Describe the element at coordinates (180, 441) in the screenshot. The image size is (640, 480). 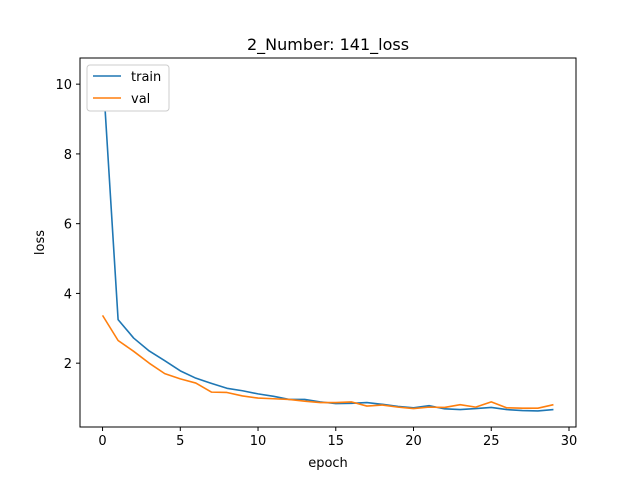
I see `x-tick-label: 5` at that location.